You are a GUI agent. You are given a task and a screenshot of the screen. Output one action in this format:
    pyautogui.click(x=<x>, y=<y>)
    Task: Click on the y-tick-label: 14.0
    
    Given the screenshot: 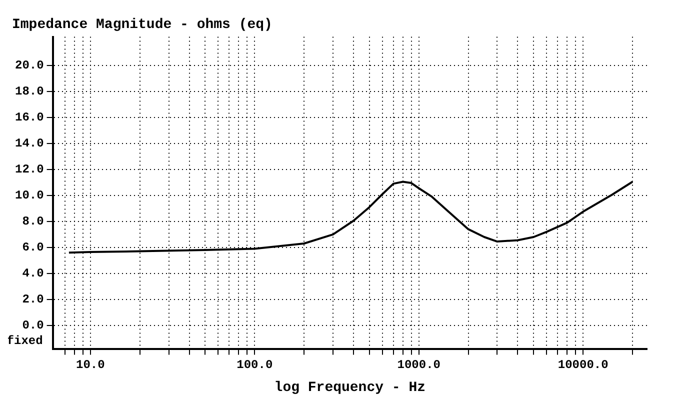 What is the action you would take?
    pyautogui.click(x=29, y=143)
    